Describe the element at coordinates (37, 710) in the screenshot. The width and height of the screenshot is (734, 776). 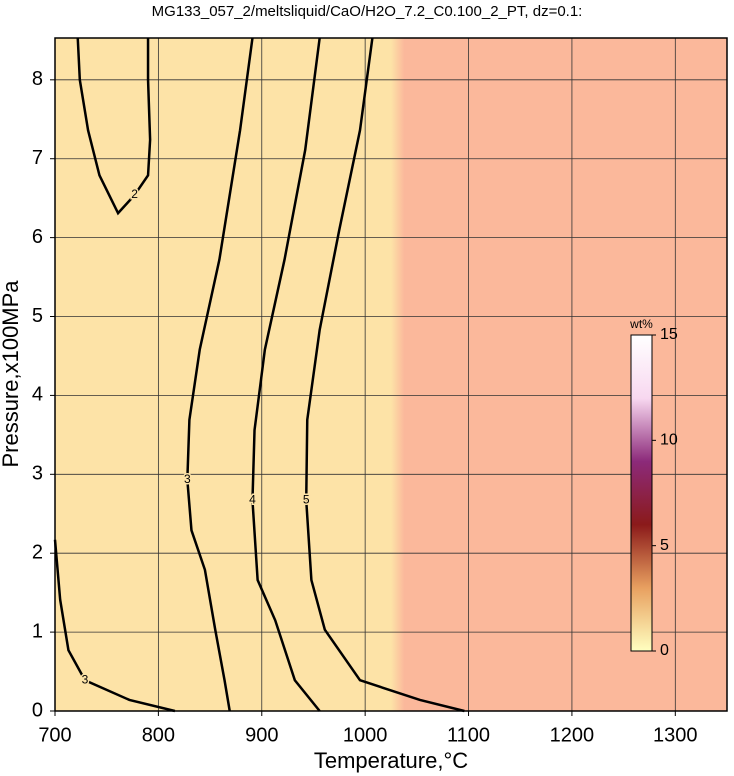
I see `y-tick-label: 0` at that location.